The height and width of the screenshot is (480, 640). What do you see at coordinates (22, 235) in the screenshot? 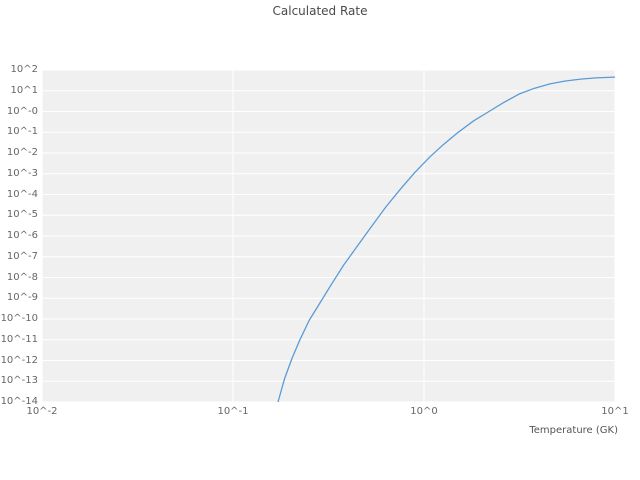
I see `y-tick-label: 10^-6` at bounding box center [22, 235].